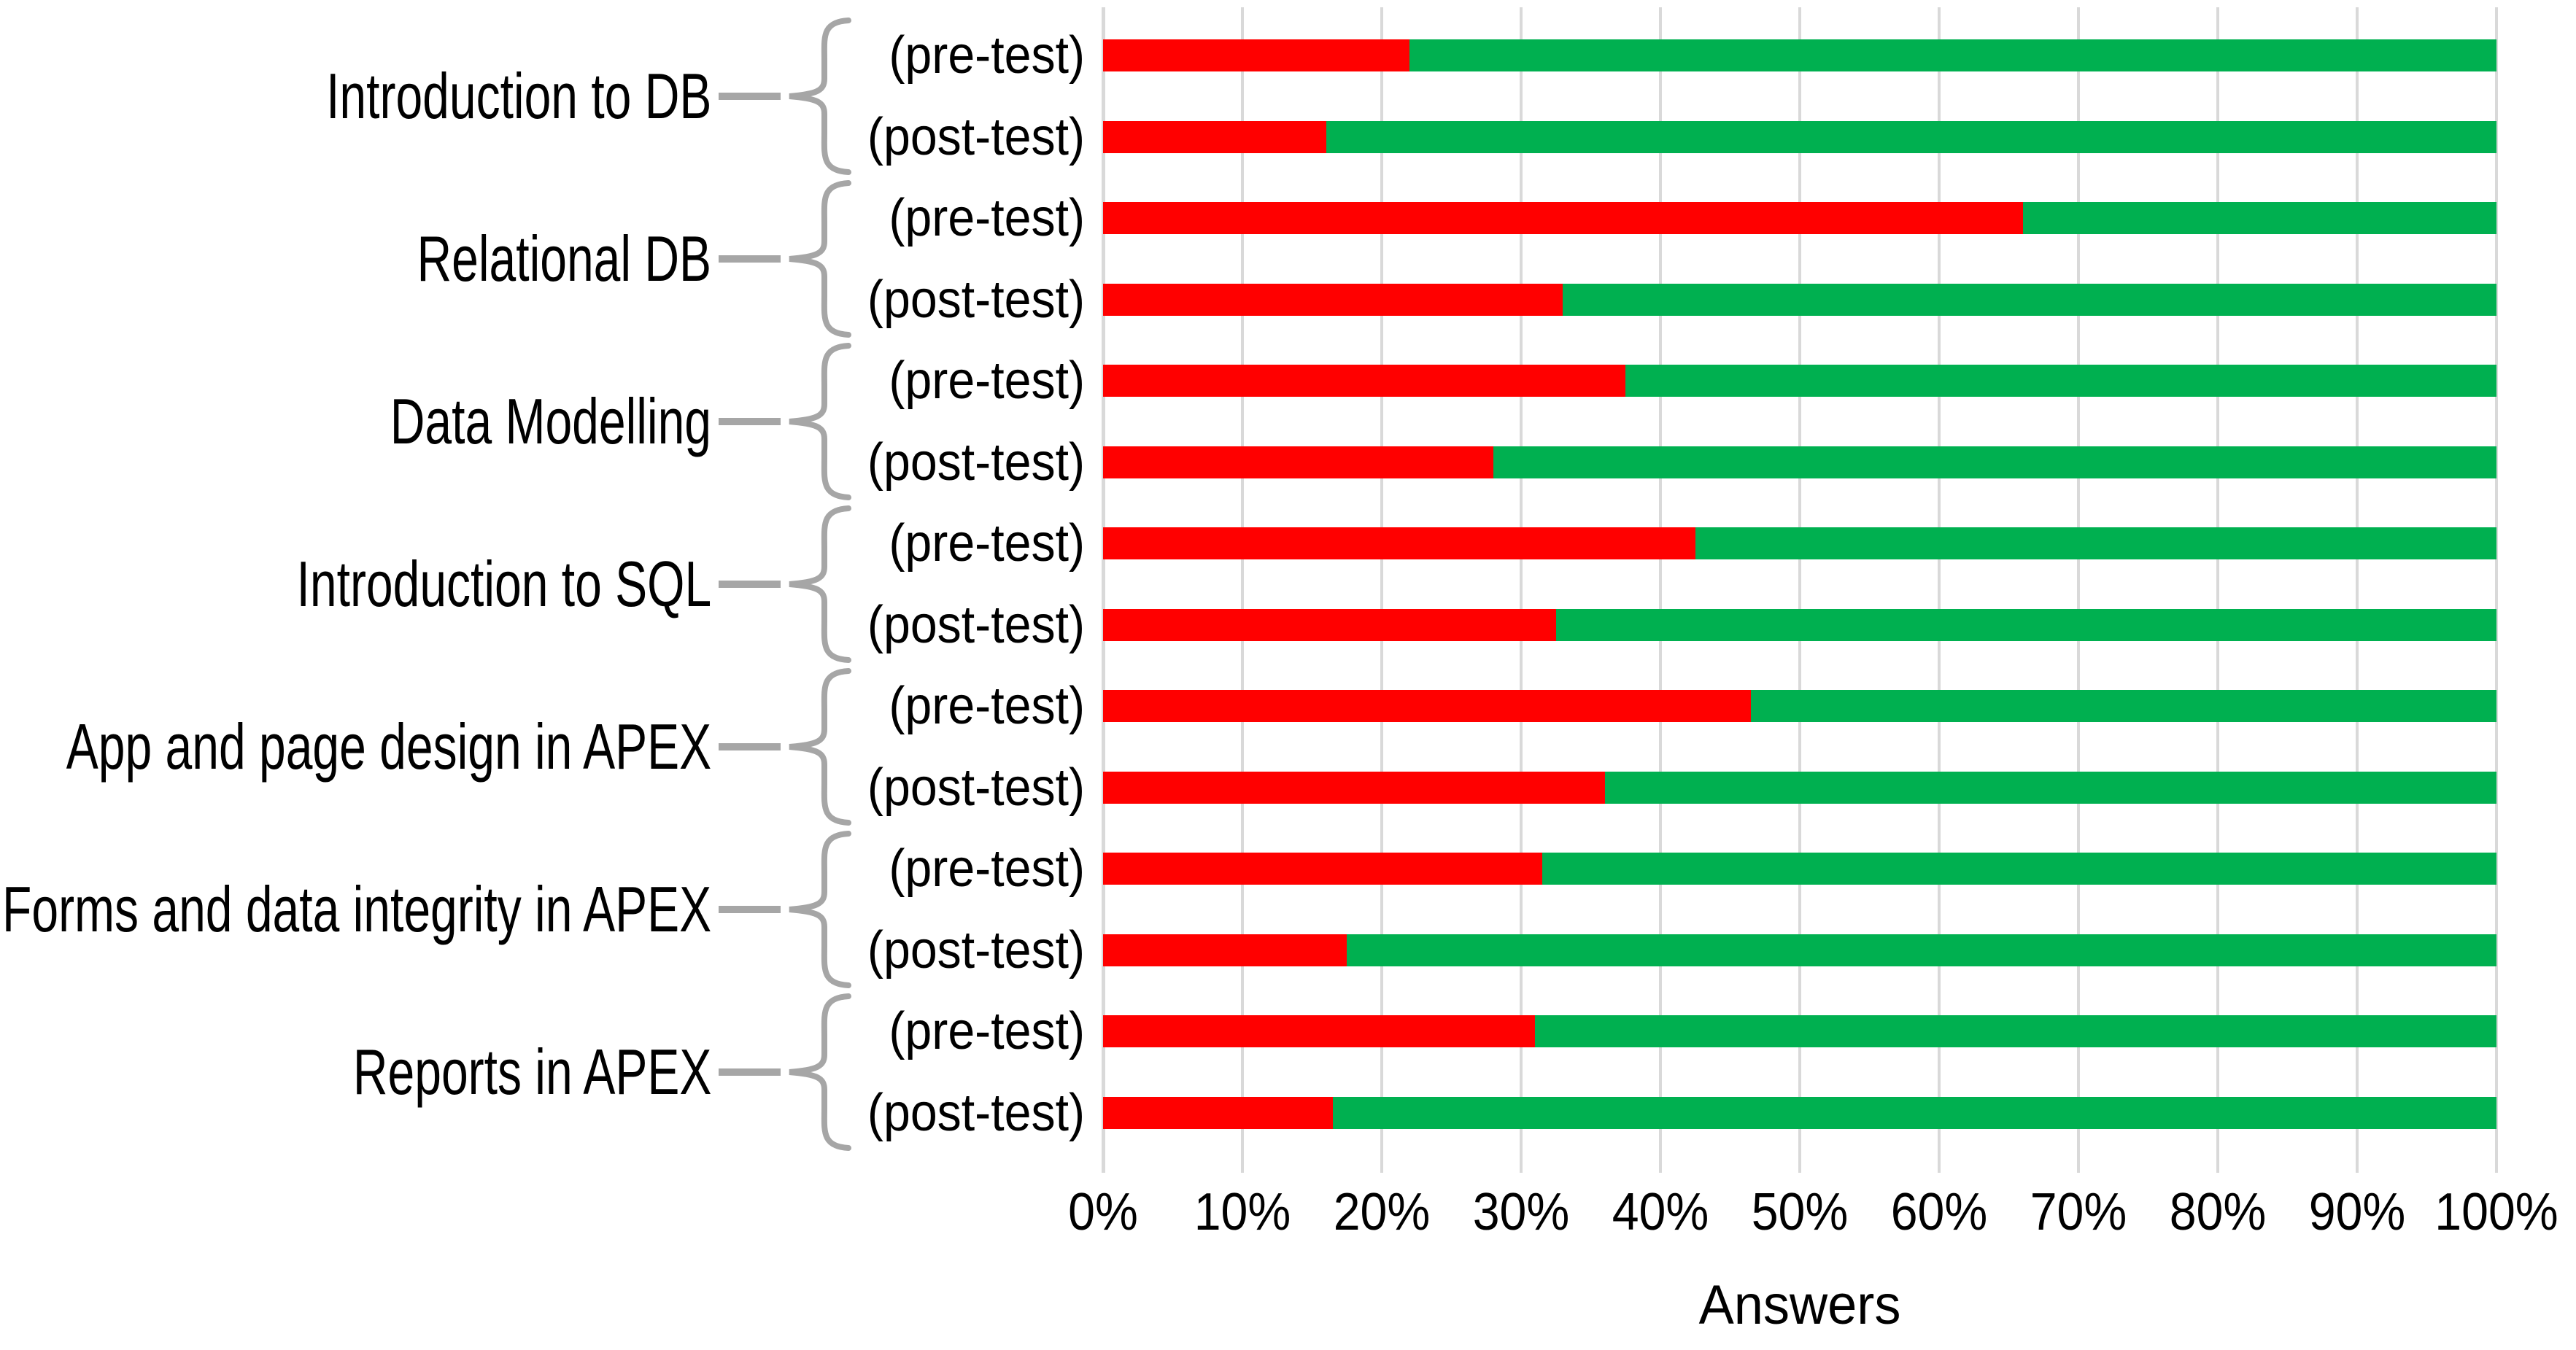 This screenshot has width=2576, height=1350. Describe the element at coordinates (388, 747) in the screenshot. I see `category-label: App and page design in APEX` at that location.